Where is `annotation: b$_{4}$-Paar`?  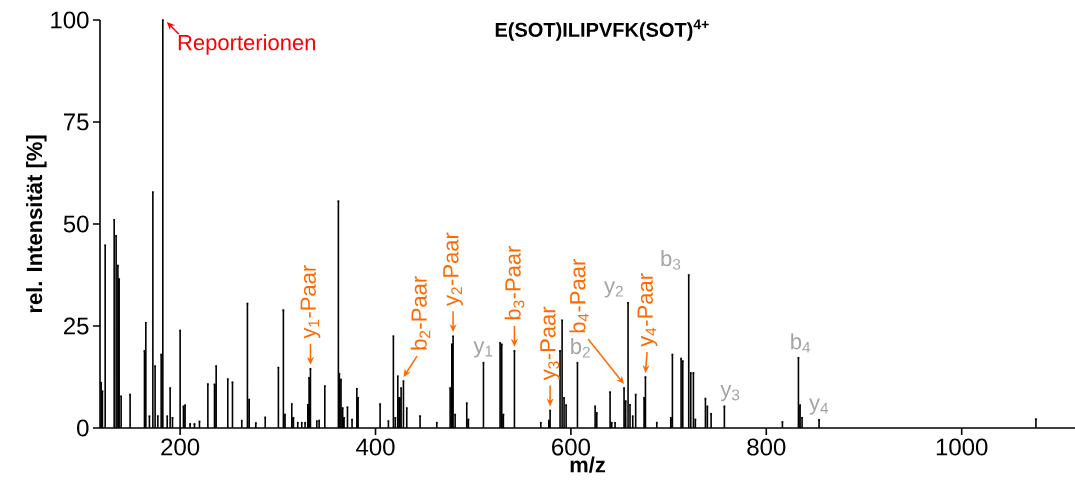
annotation: b$_{4}$-Paar is located at coordinates (579, 296).